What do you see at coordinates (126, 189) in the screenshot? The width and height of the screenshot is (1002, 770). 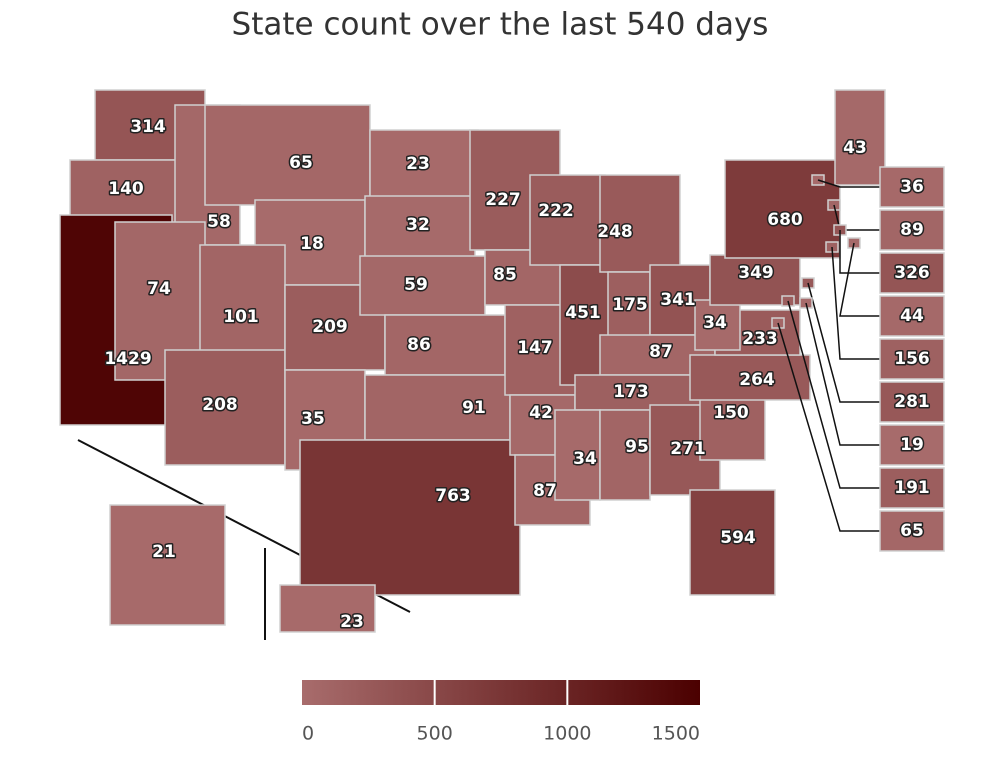 I see `state-label: 140` at bounding box center [126, 189].